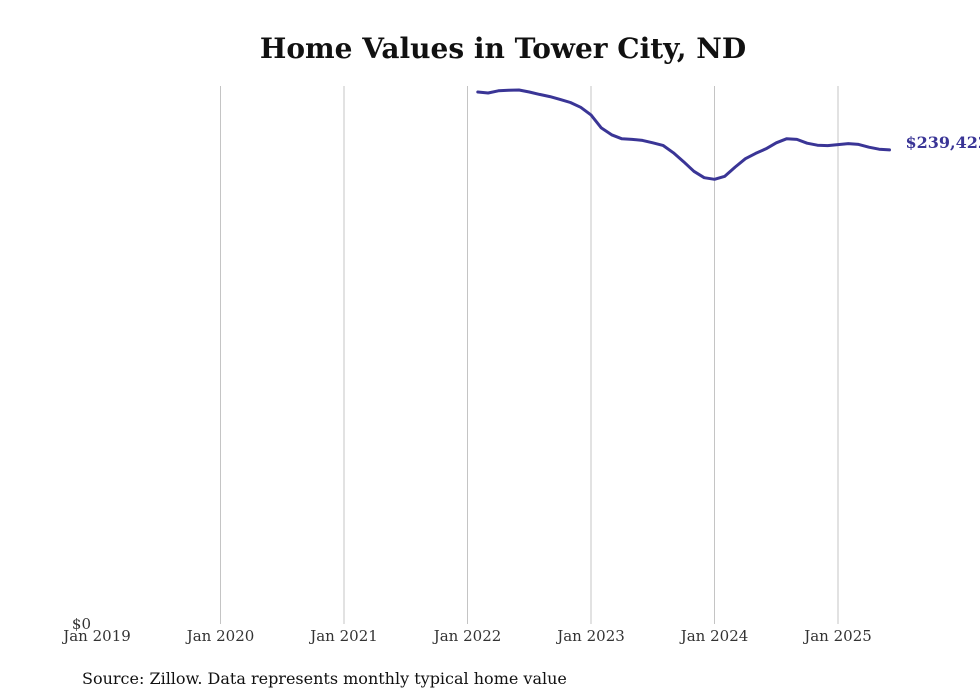 The image size is (980, 699). Describe the element at coordinates (503, 48) in the screenshot. I see `chart-title: Home Values in Tower City, ND` at that location.